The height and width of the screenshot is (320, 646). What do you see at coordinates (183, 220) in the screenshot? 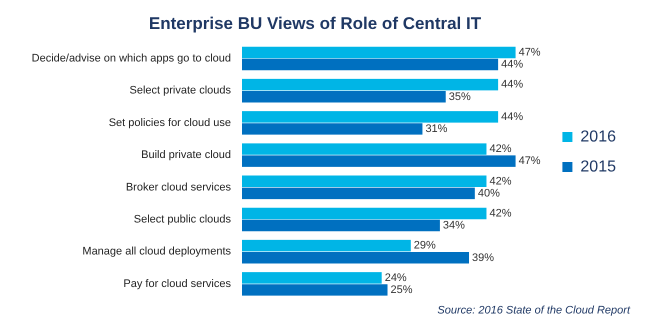
I see `y-tick-label: Select public clouds` at bounding box center [183, 220].